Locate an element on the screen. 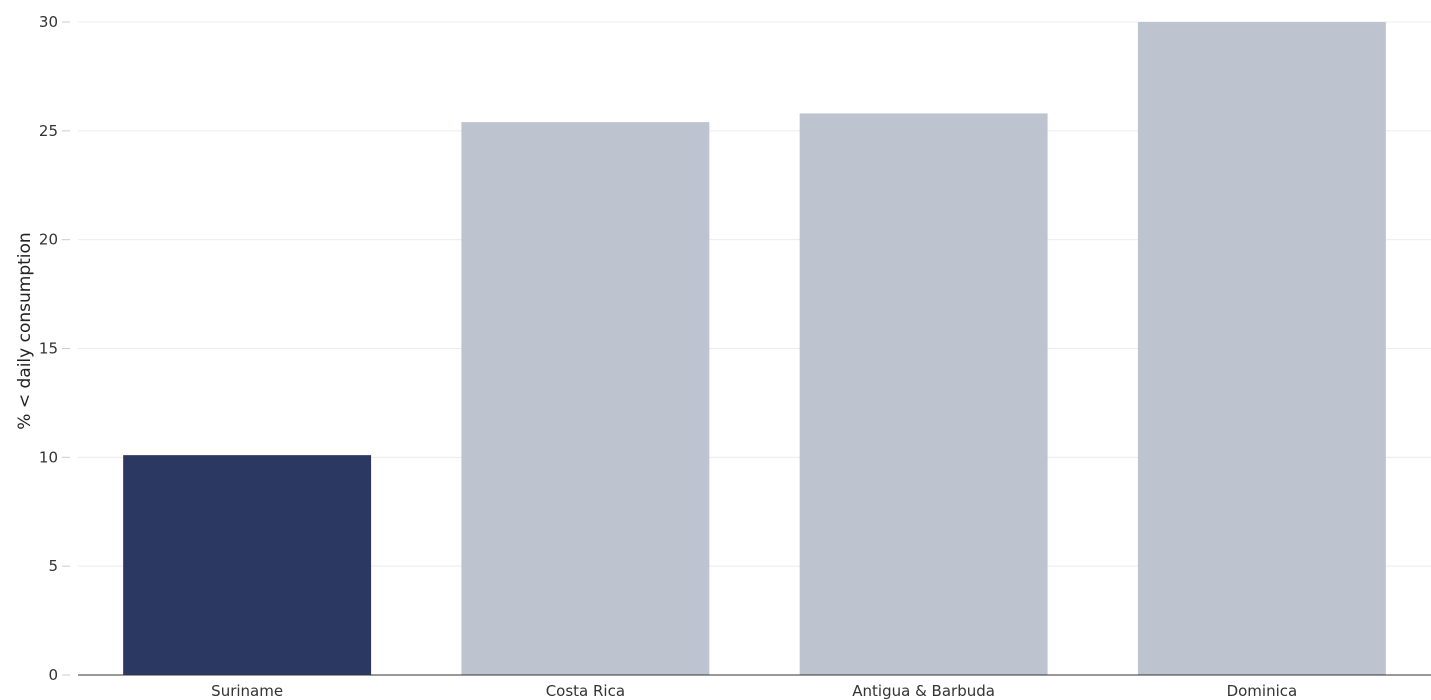 Image resolution: width=1431 pixels, height=700 pixels. x-tick-label: Suriname is located at coordinates (247, 691).